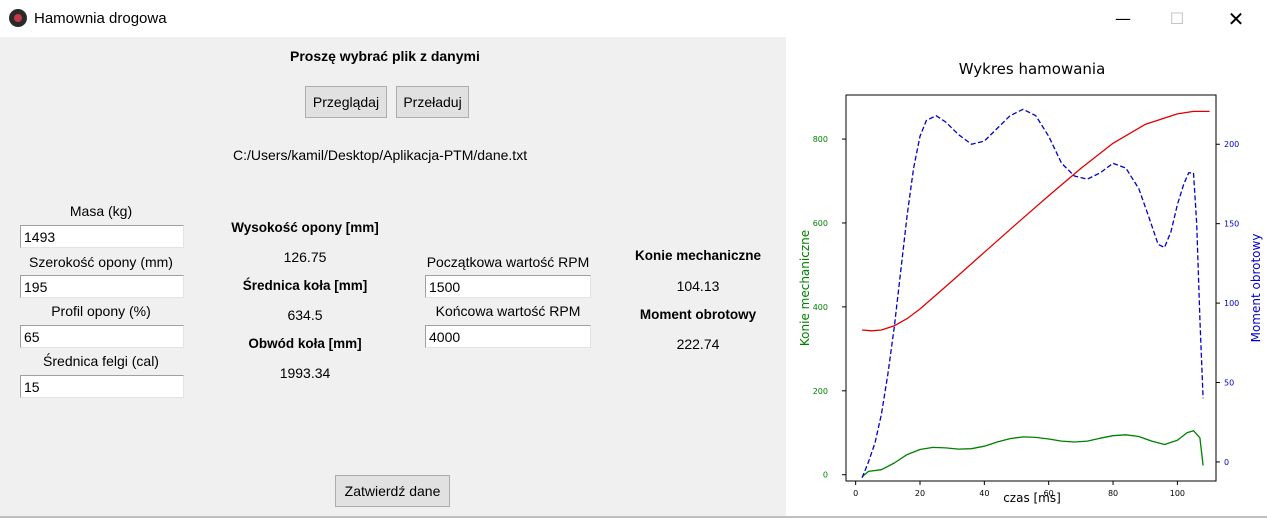  Describe the element at coordinates (508, 336) in the screenshot. I see `end-rpm-input` at that location.